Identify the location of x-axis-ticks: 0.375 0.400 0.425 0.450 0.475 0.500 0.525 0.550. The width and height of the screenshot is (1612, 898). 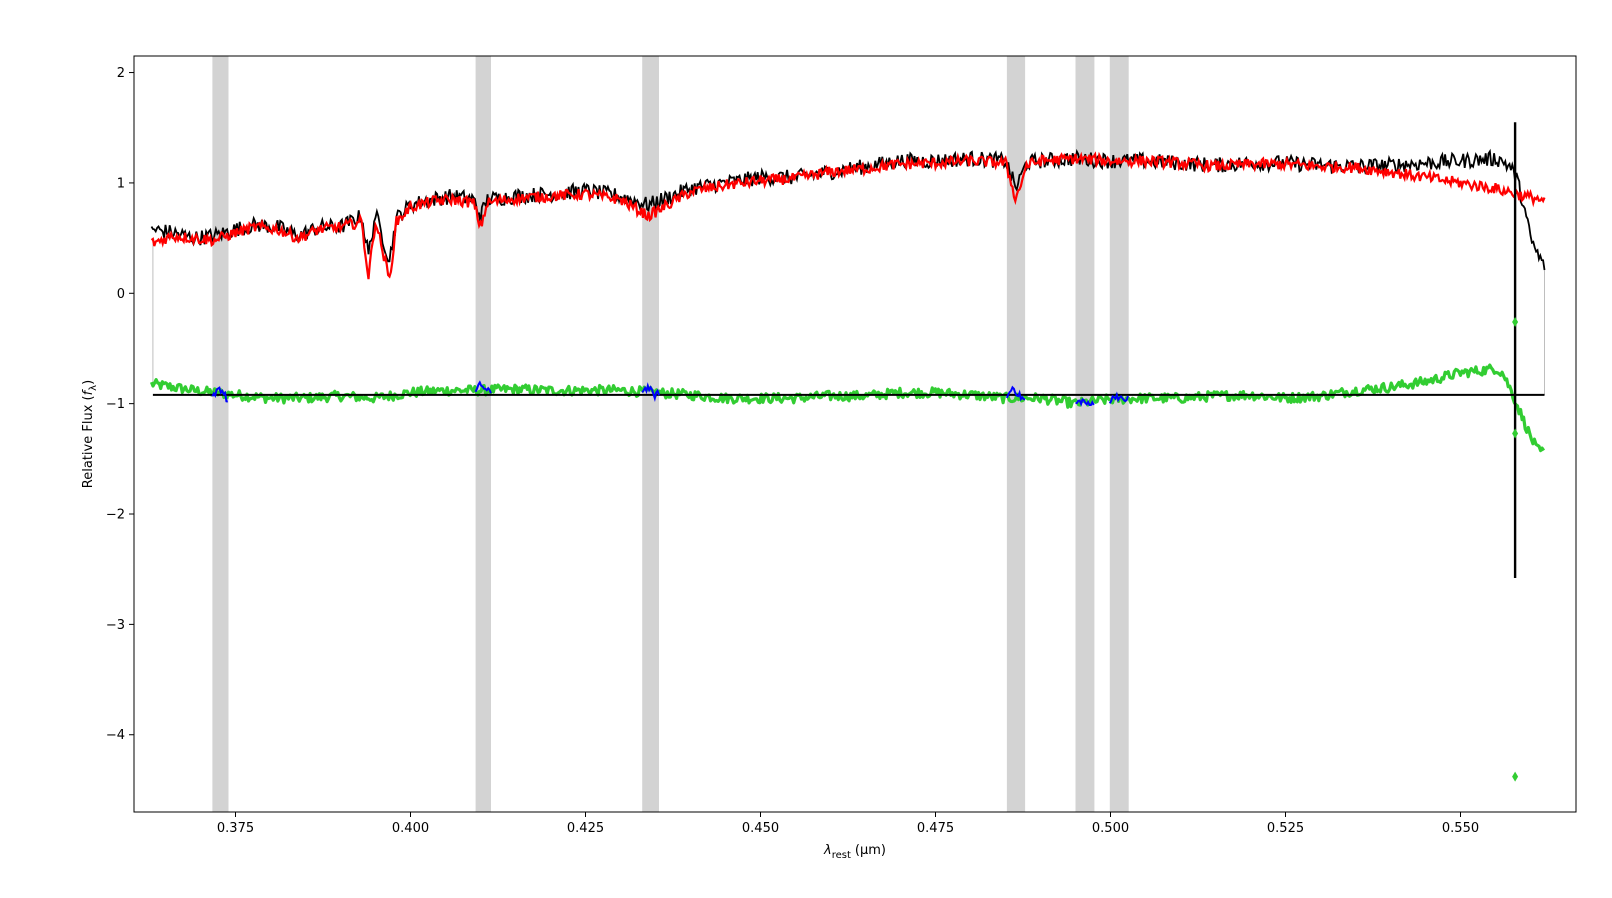
(848, 824).